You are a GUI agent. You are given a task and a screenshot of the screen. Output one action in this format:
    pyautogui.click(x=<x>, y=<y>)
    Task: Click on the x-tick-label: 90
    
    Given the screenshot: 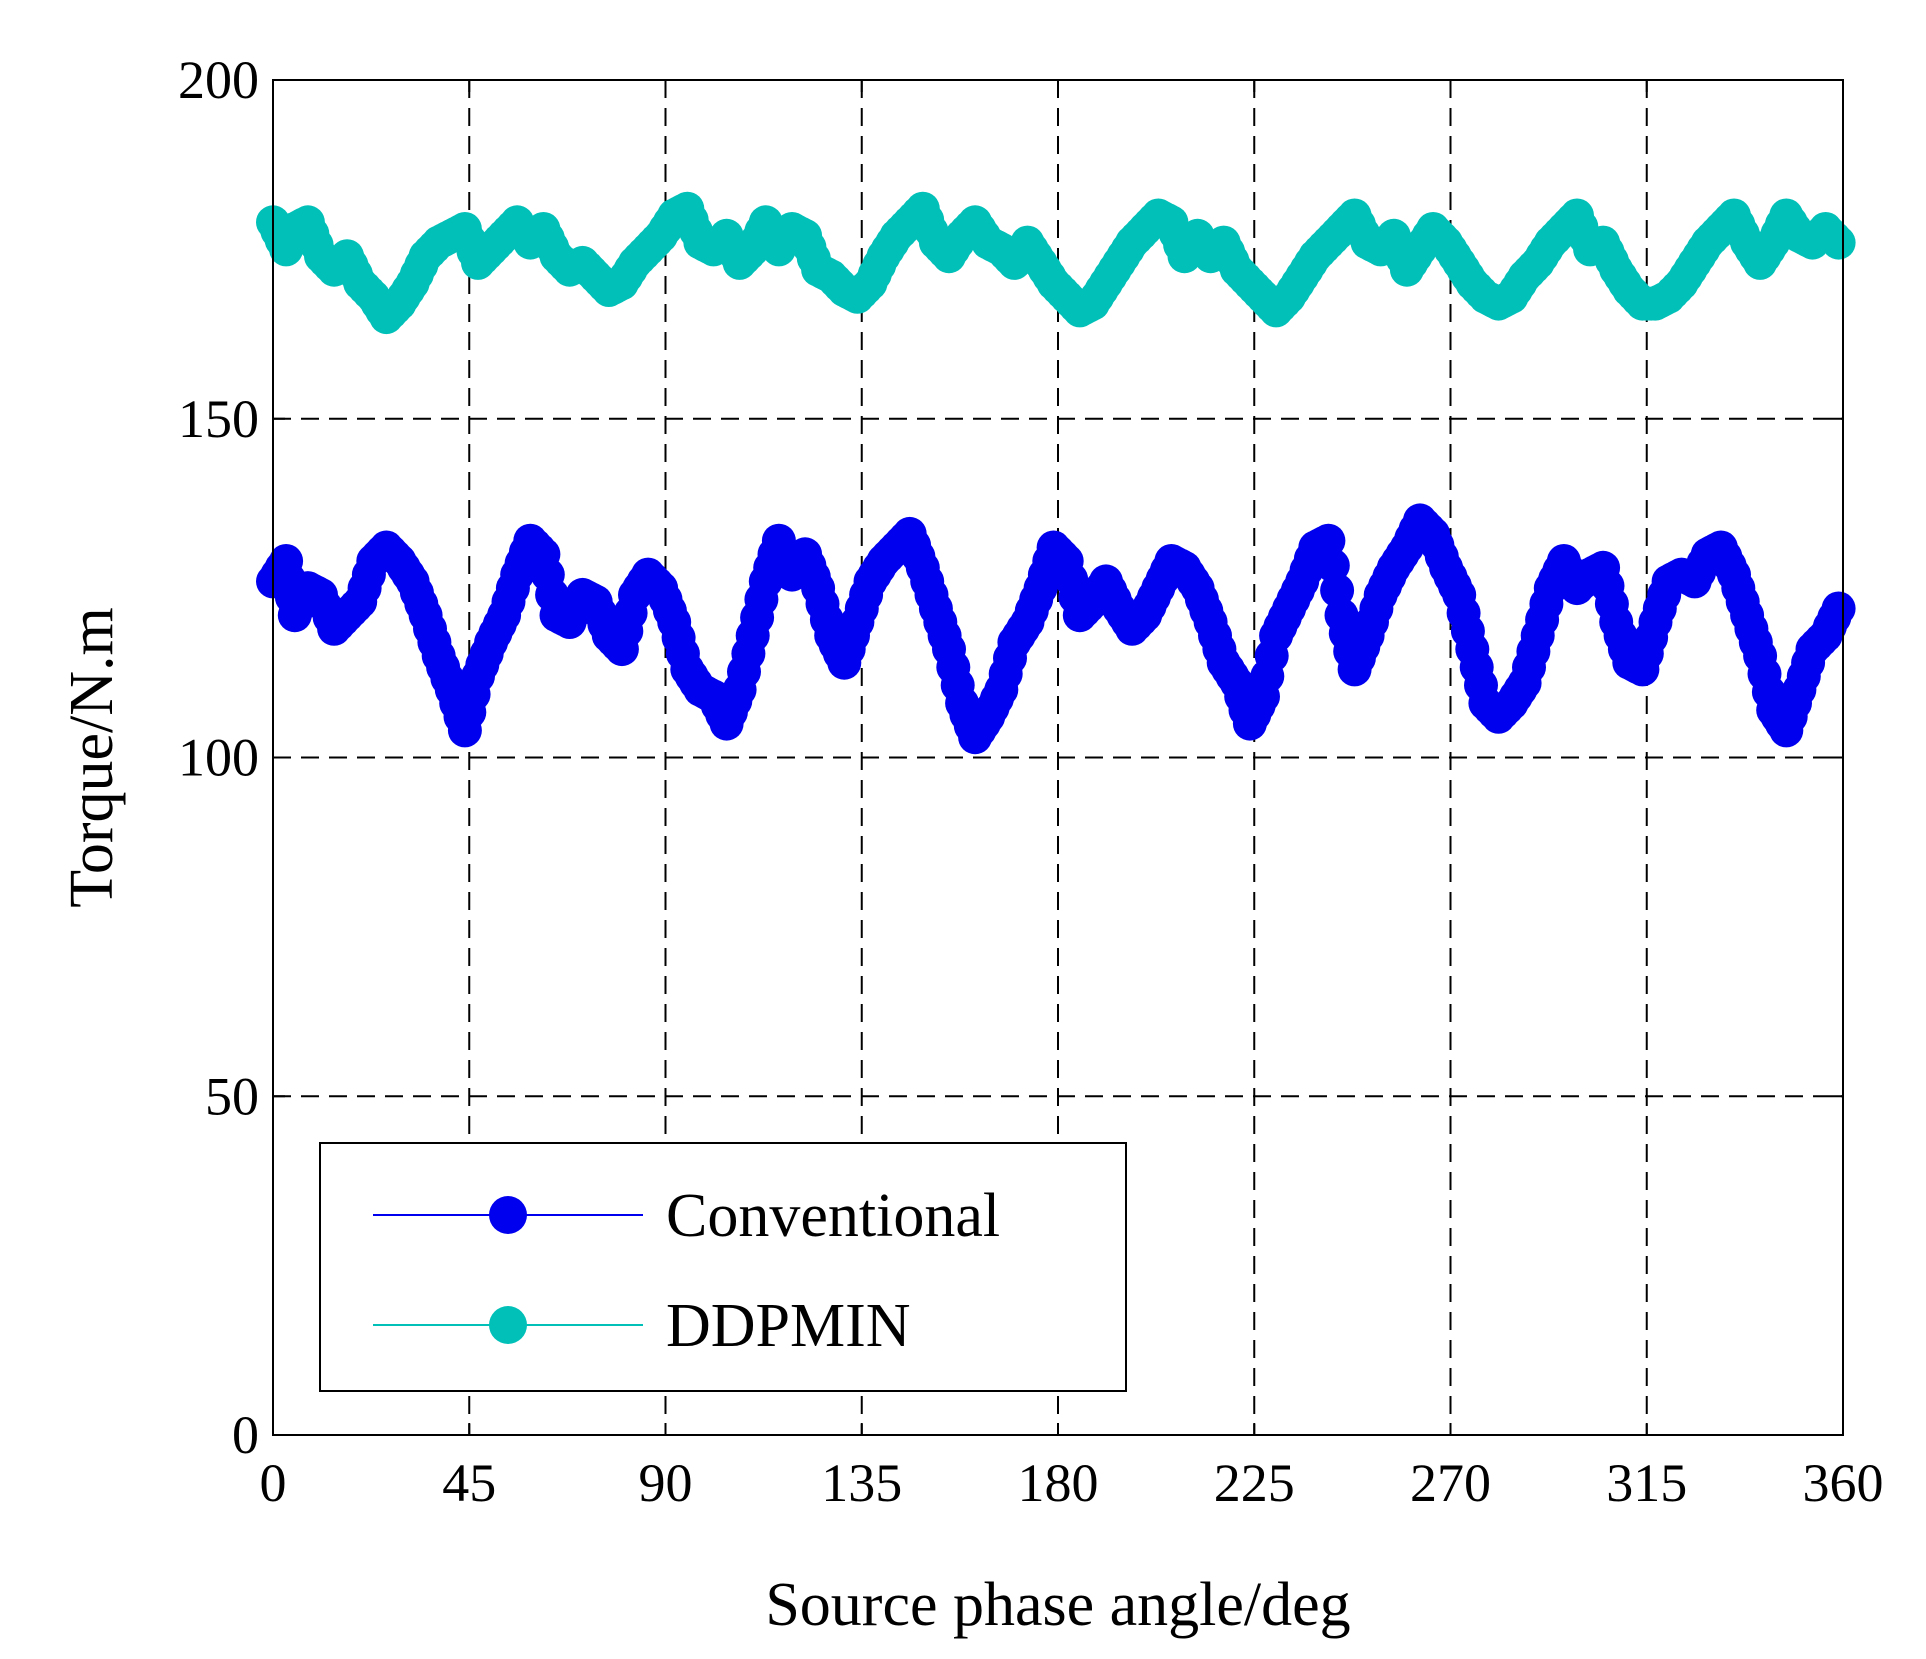 What is the action you would take?
    pyautogui.click(x=666, y=1483)
    